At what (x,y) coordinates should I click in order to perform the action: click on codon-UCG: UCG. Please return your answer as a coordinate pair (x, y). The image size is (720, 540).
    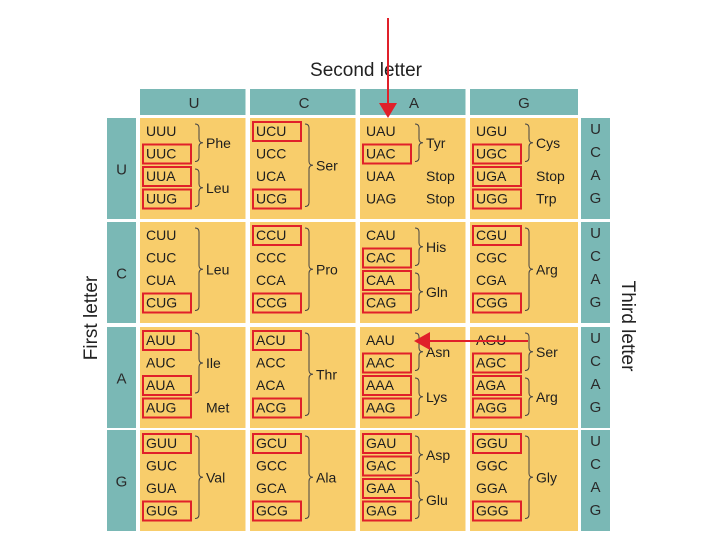
    Looking at the image, I should click on (271, 199).